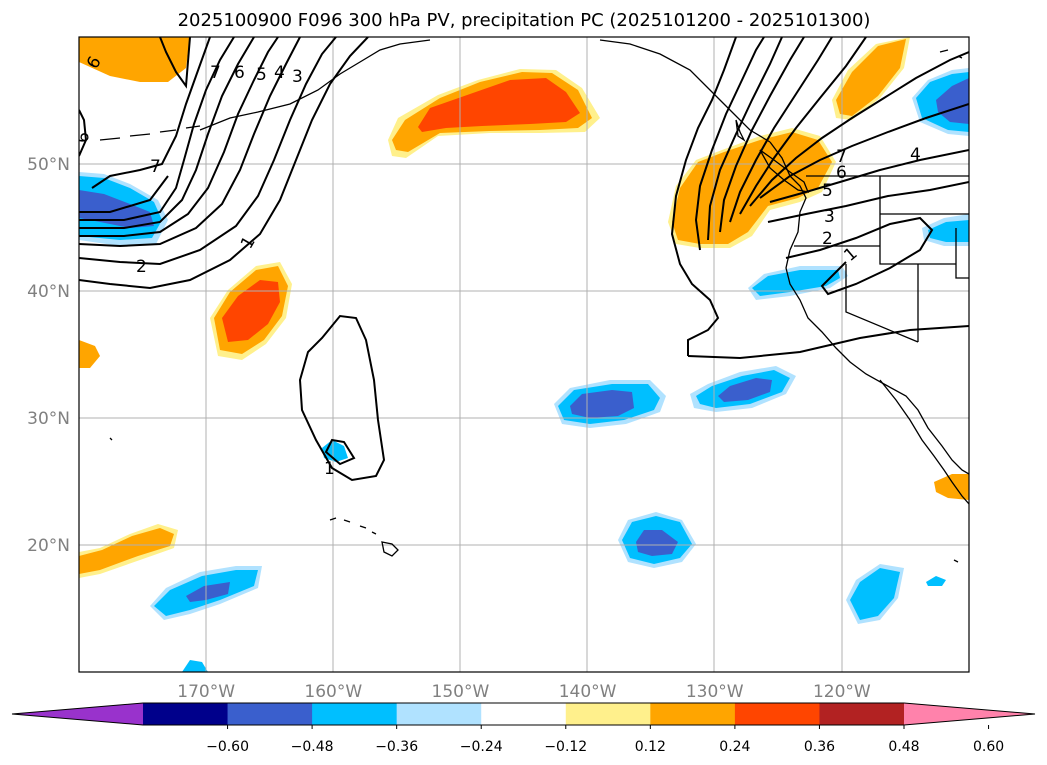 This screenshot has width=1047, height=765. I want to click on latitude-tick-labels: 20°N 30°N 40°N 50°N, so click(48, 355).